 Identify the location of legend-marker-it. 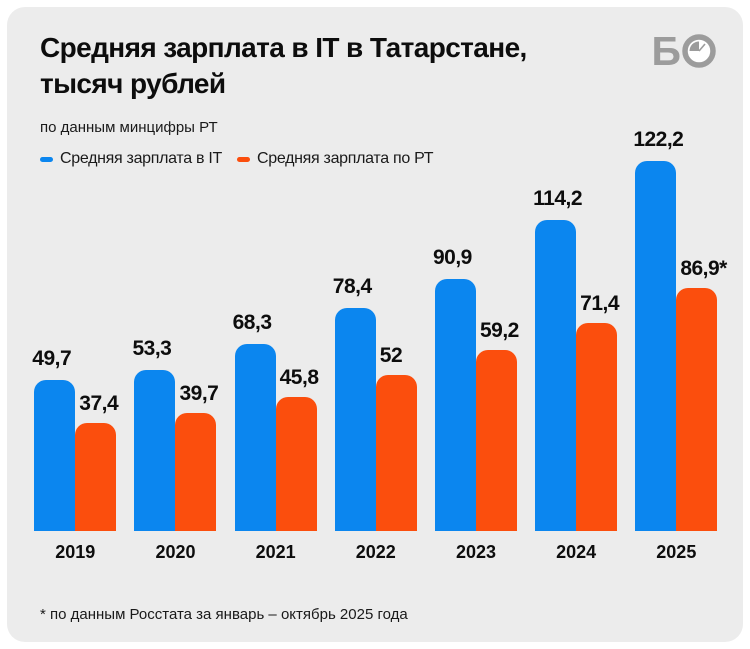
(46, 159).